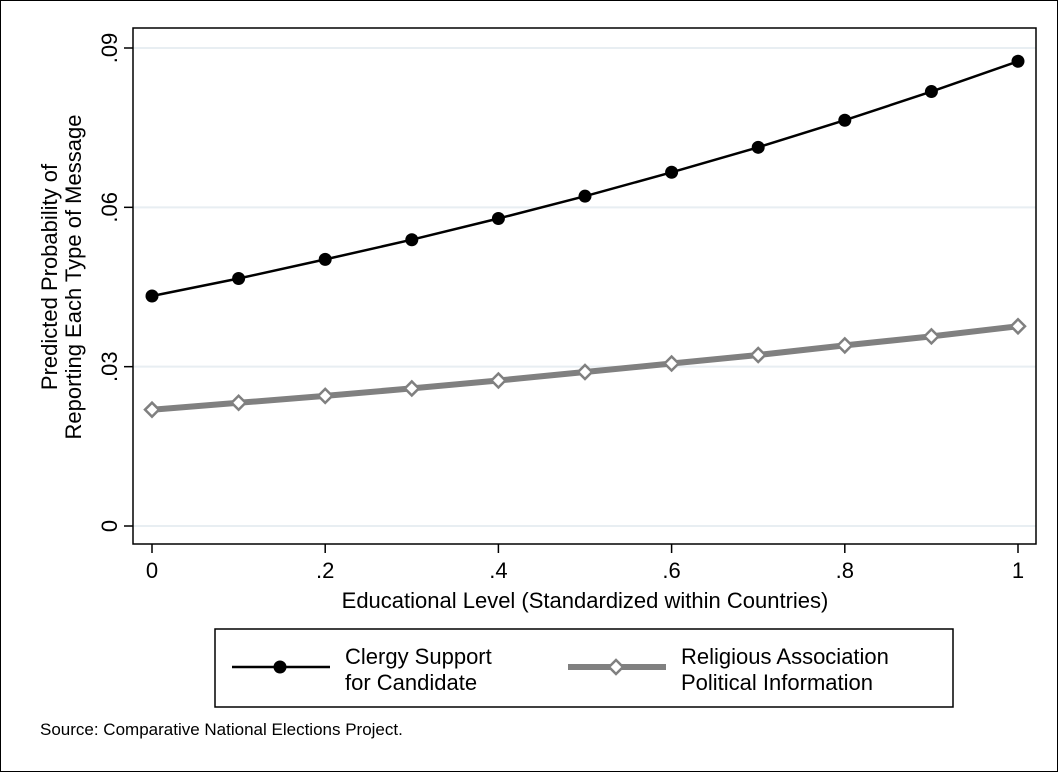  What do you see at coordinates (777, 682) in the screenshot?
I see `legend-label-religious-line-2: Political Information` at bounding box center [777, 682].